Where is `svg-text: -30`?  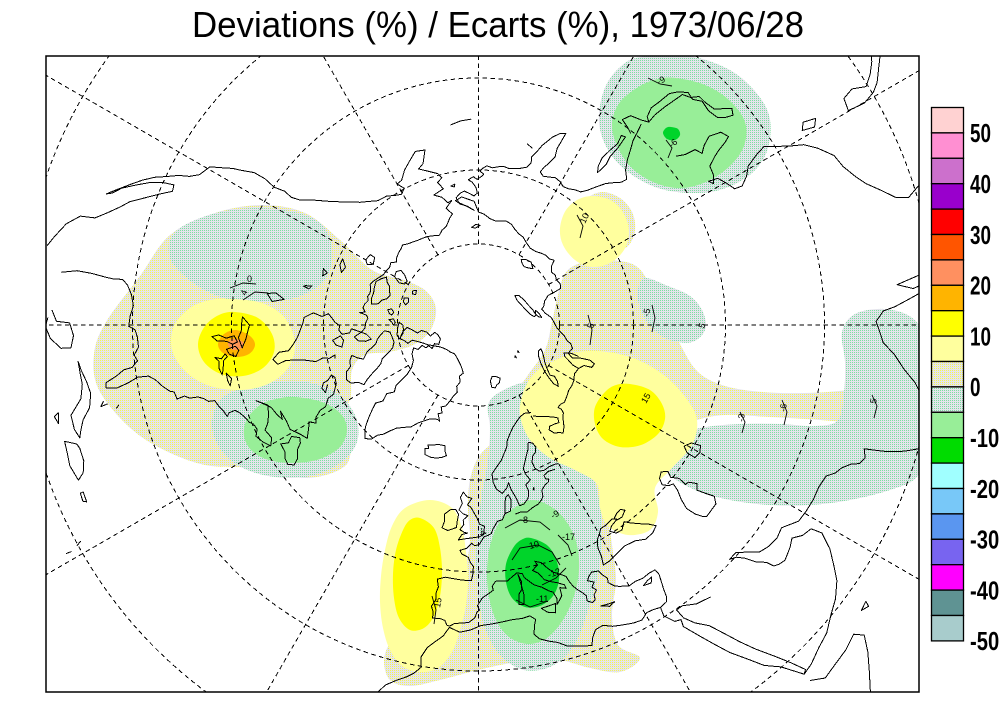
svg-text: -30 is located at coordinates (984, 541).